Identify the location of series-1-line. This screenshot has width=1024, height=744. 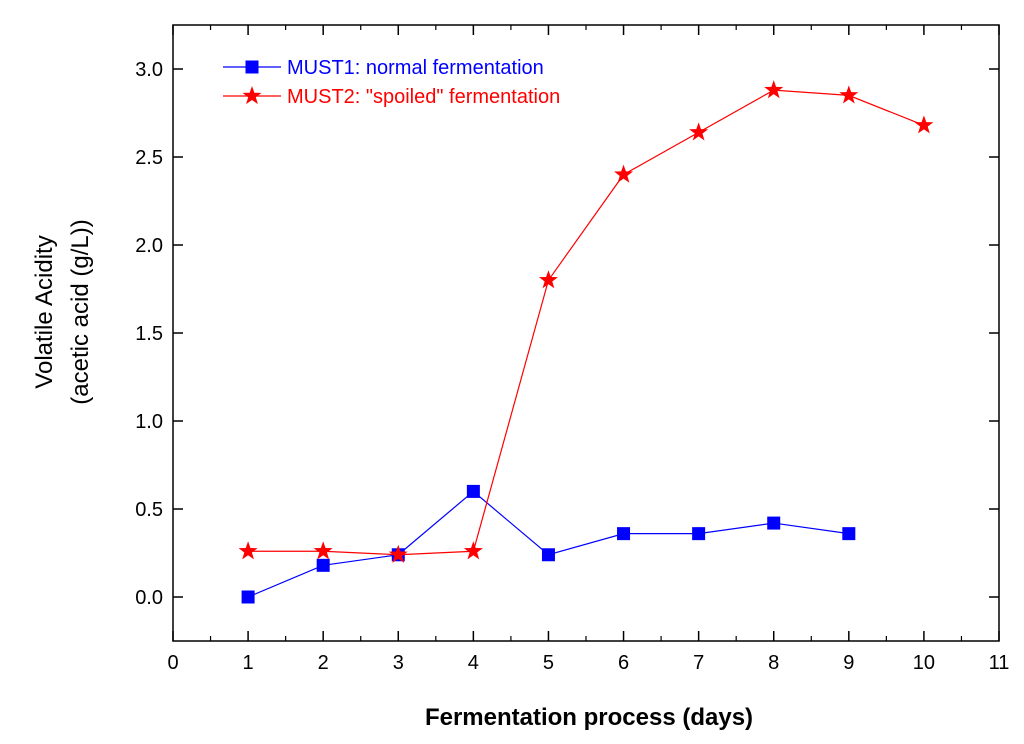
(548, 544).